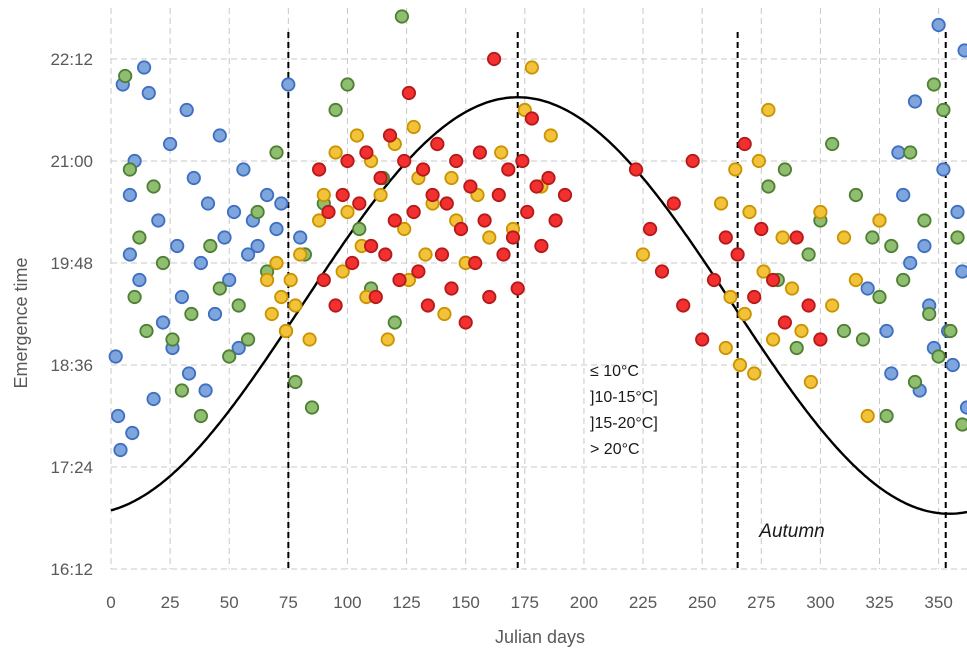 The height and width of the screenshot is (654, 967). What do you see at coordinates (624, 423) in the screenshot?
I see `legend-entry: ]15-20°C]` at bounding box center [624, 423].